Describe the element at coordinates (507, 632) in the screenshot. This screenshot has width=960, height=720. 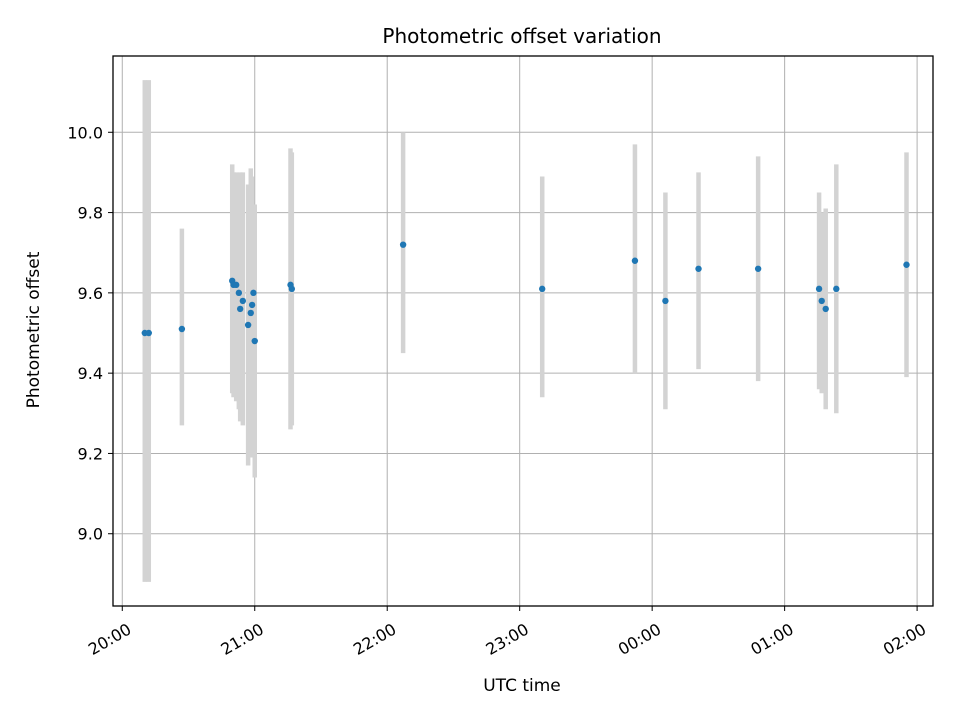
I see `x-axis-ticks: 20:00 21:00 22:00 23:00 00:00 01:00 02:00` at that location.